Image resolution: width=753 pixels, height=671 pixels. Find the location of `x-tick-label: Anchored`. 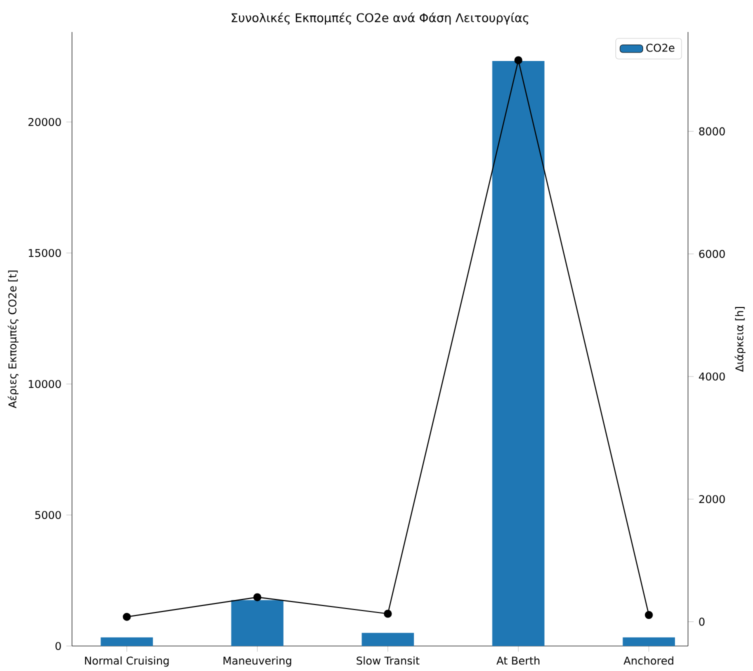

x-tick-label: Anchored is located at coordinates (649, 660).